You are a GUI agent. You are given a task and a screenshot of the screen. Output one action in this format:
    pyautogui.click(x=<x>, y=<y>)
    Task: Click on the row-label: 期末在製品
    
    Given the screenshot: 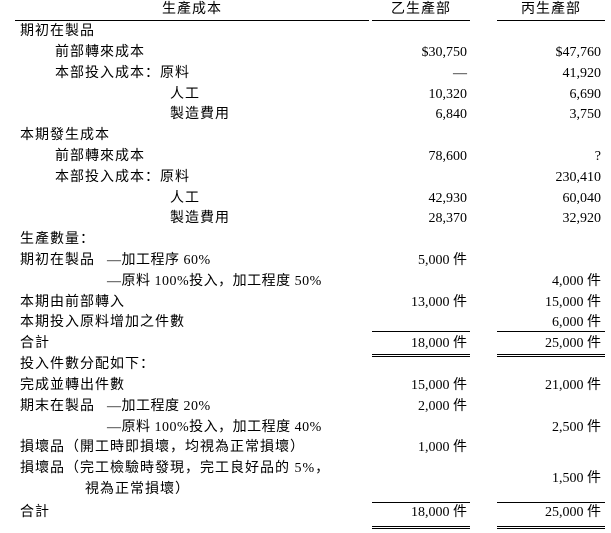 What is the action you would take?
    pyautogui.click(x=57, y=406)
    